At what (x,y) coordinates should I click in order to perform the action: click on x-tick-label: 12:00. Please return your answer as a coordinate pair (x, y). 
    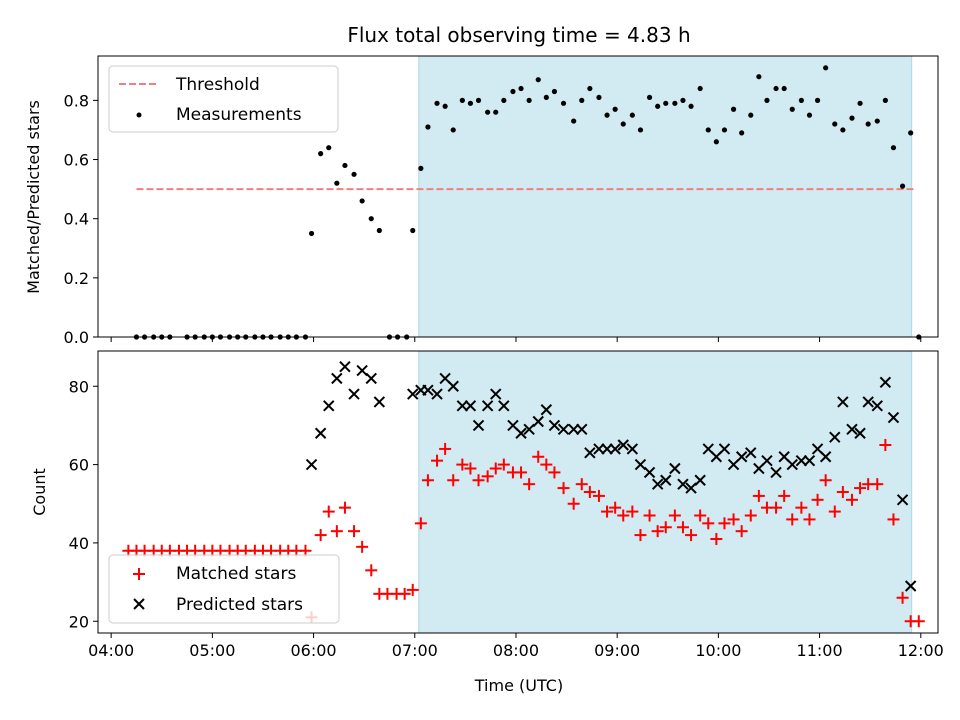
    Looking at the image, I should click on (921, 650).